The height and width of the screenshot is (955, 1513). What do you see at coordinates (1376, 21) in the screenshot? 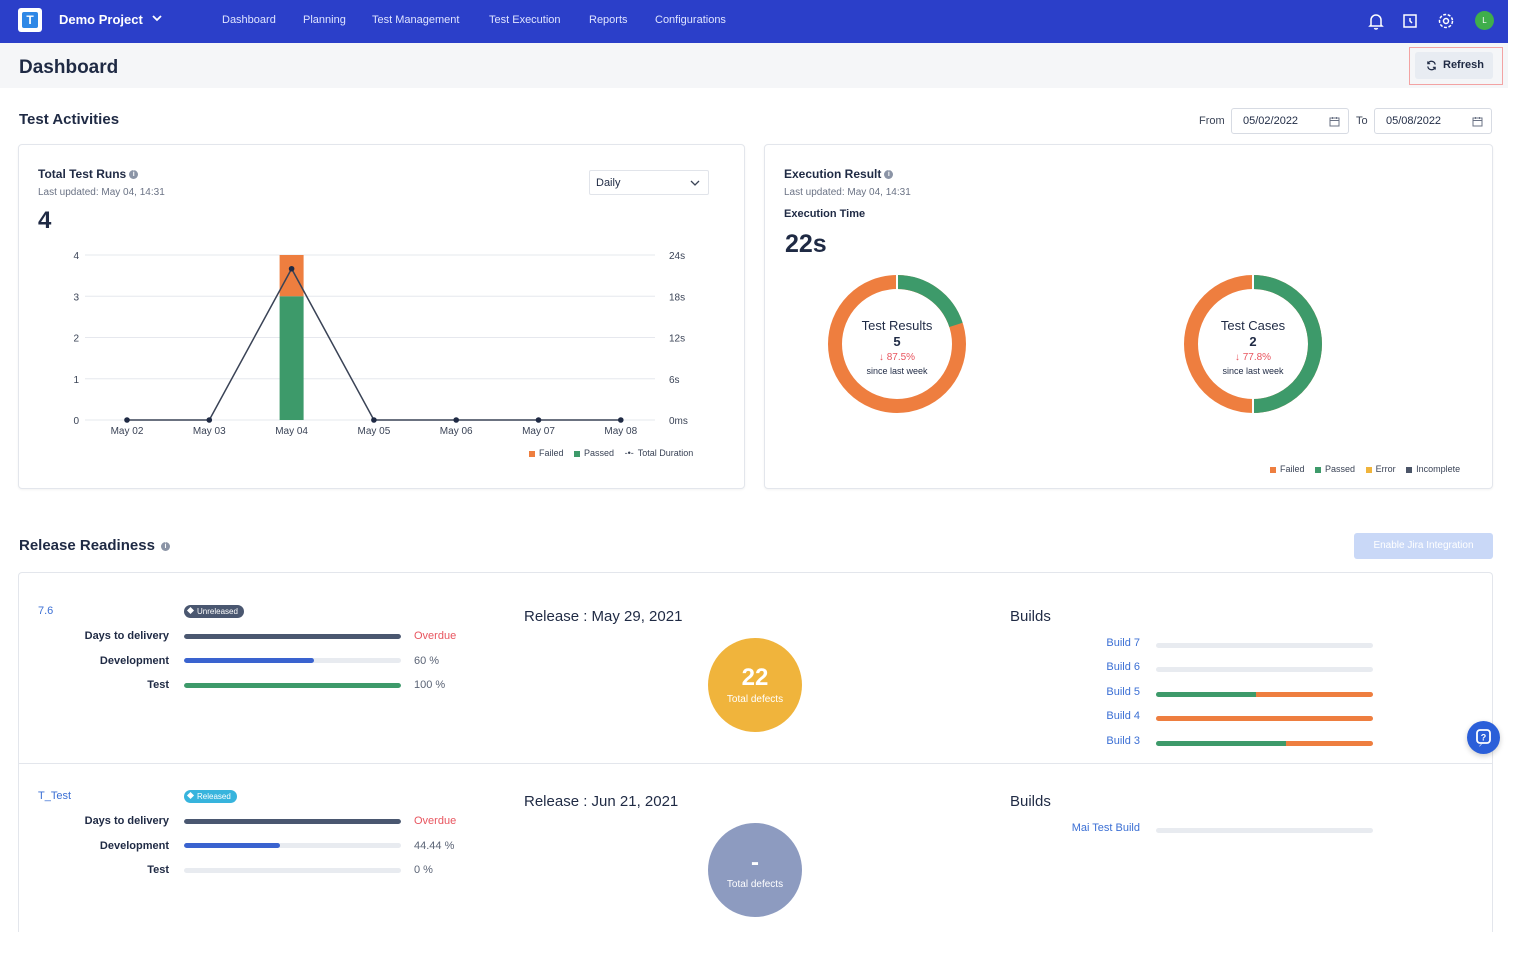
I see `bell-icon` at bounding box center [1376, 21].